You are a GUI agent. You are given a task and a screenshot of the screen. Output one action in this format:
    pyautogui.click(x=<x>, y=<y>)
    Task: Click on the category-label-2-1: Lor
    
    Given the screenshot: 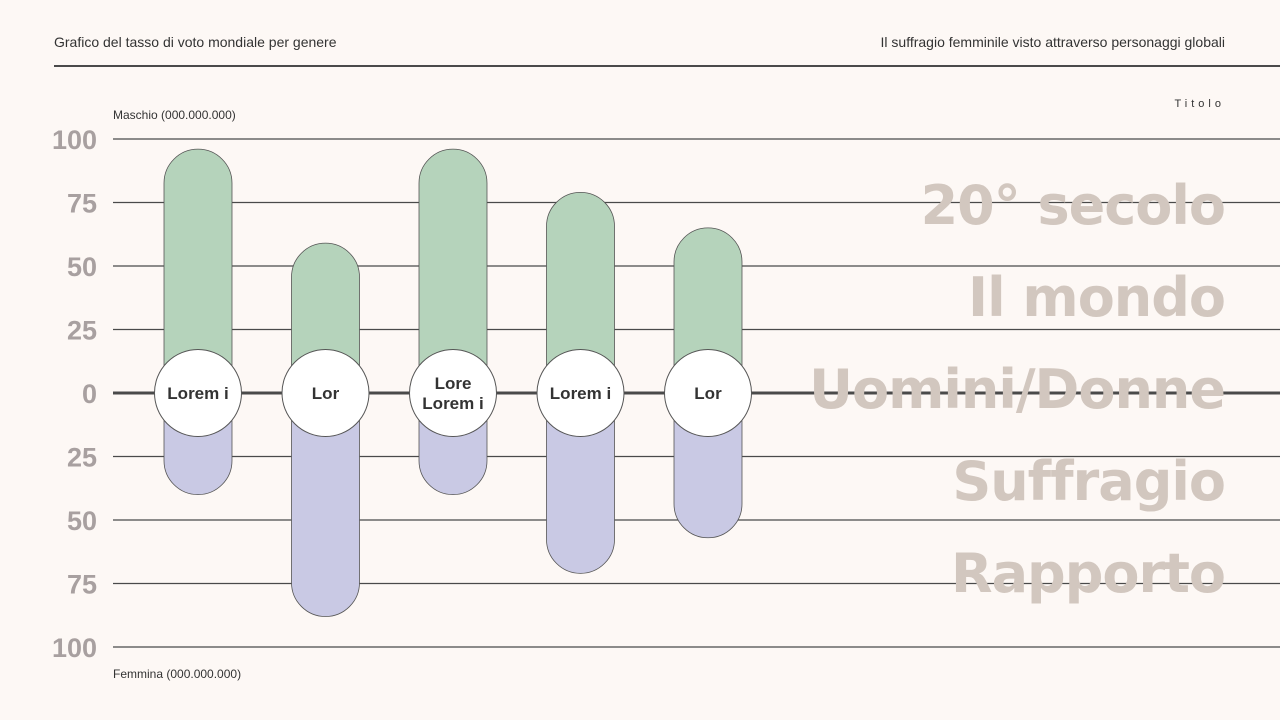 What is the action you would take?
    pyautogui.click(x=326, y=393)
    